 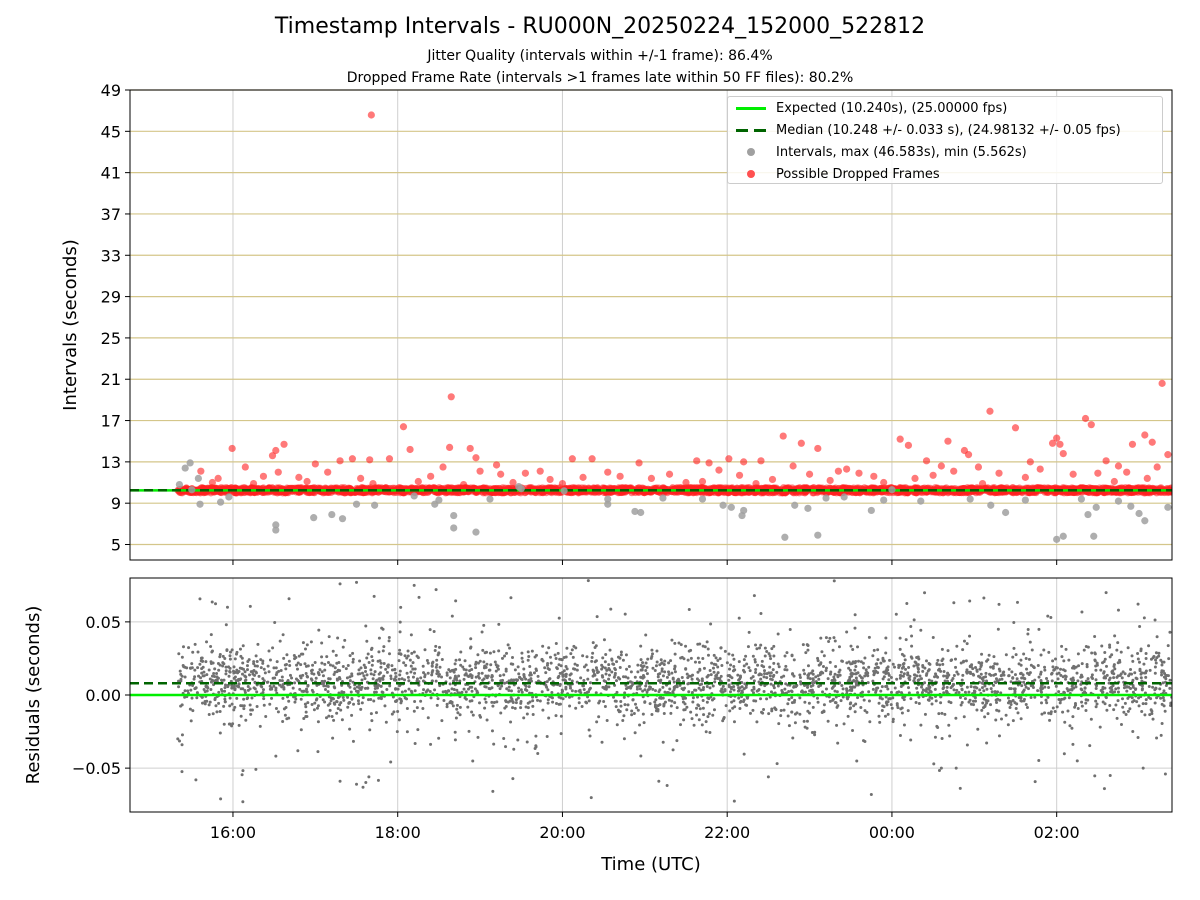 What do you see at coordinates (111, 173) in the screenshot?
I see `top-y-tick-label: 41` at bounding box center [111, 173].